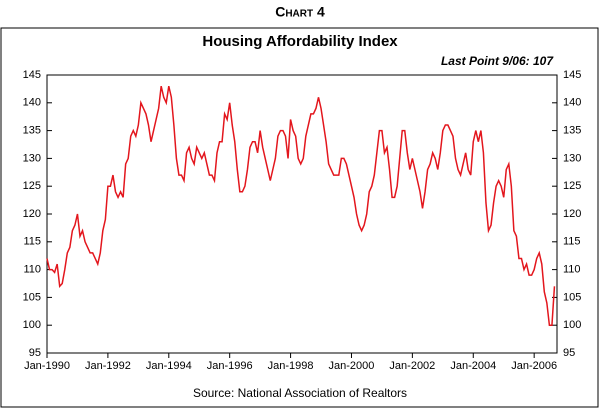 The width and height of the screenshot is (600, 410). Describe the element at coordinates (569, 353) in the screenshot. I see `y2-tick-label: 95` at that location.